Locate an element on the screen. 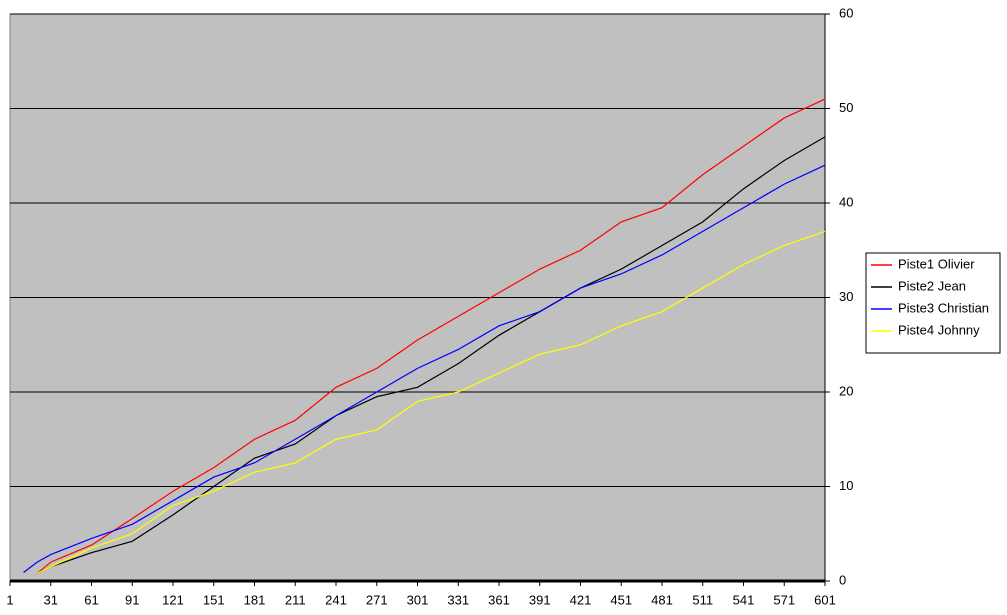  x-tick-label: 511 is located at coordinates (702, 599).